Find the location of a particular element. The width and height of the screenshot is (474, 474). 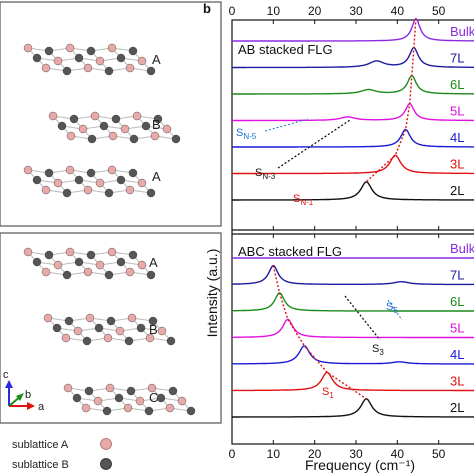

x-axis-label: Frequency (cm⁻¹) is located at coordinates (360, 465).